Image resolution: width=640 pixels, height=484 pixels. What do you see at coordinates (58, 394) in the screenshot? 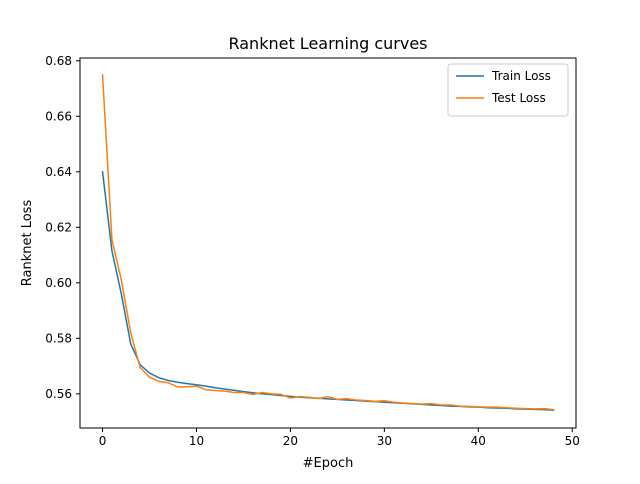
I see `y-tick-label: 0.56` at bounding box center [58, 394].